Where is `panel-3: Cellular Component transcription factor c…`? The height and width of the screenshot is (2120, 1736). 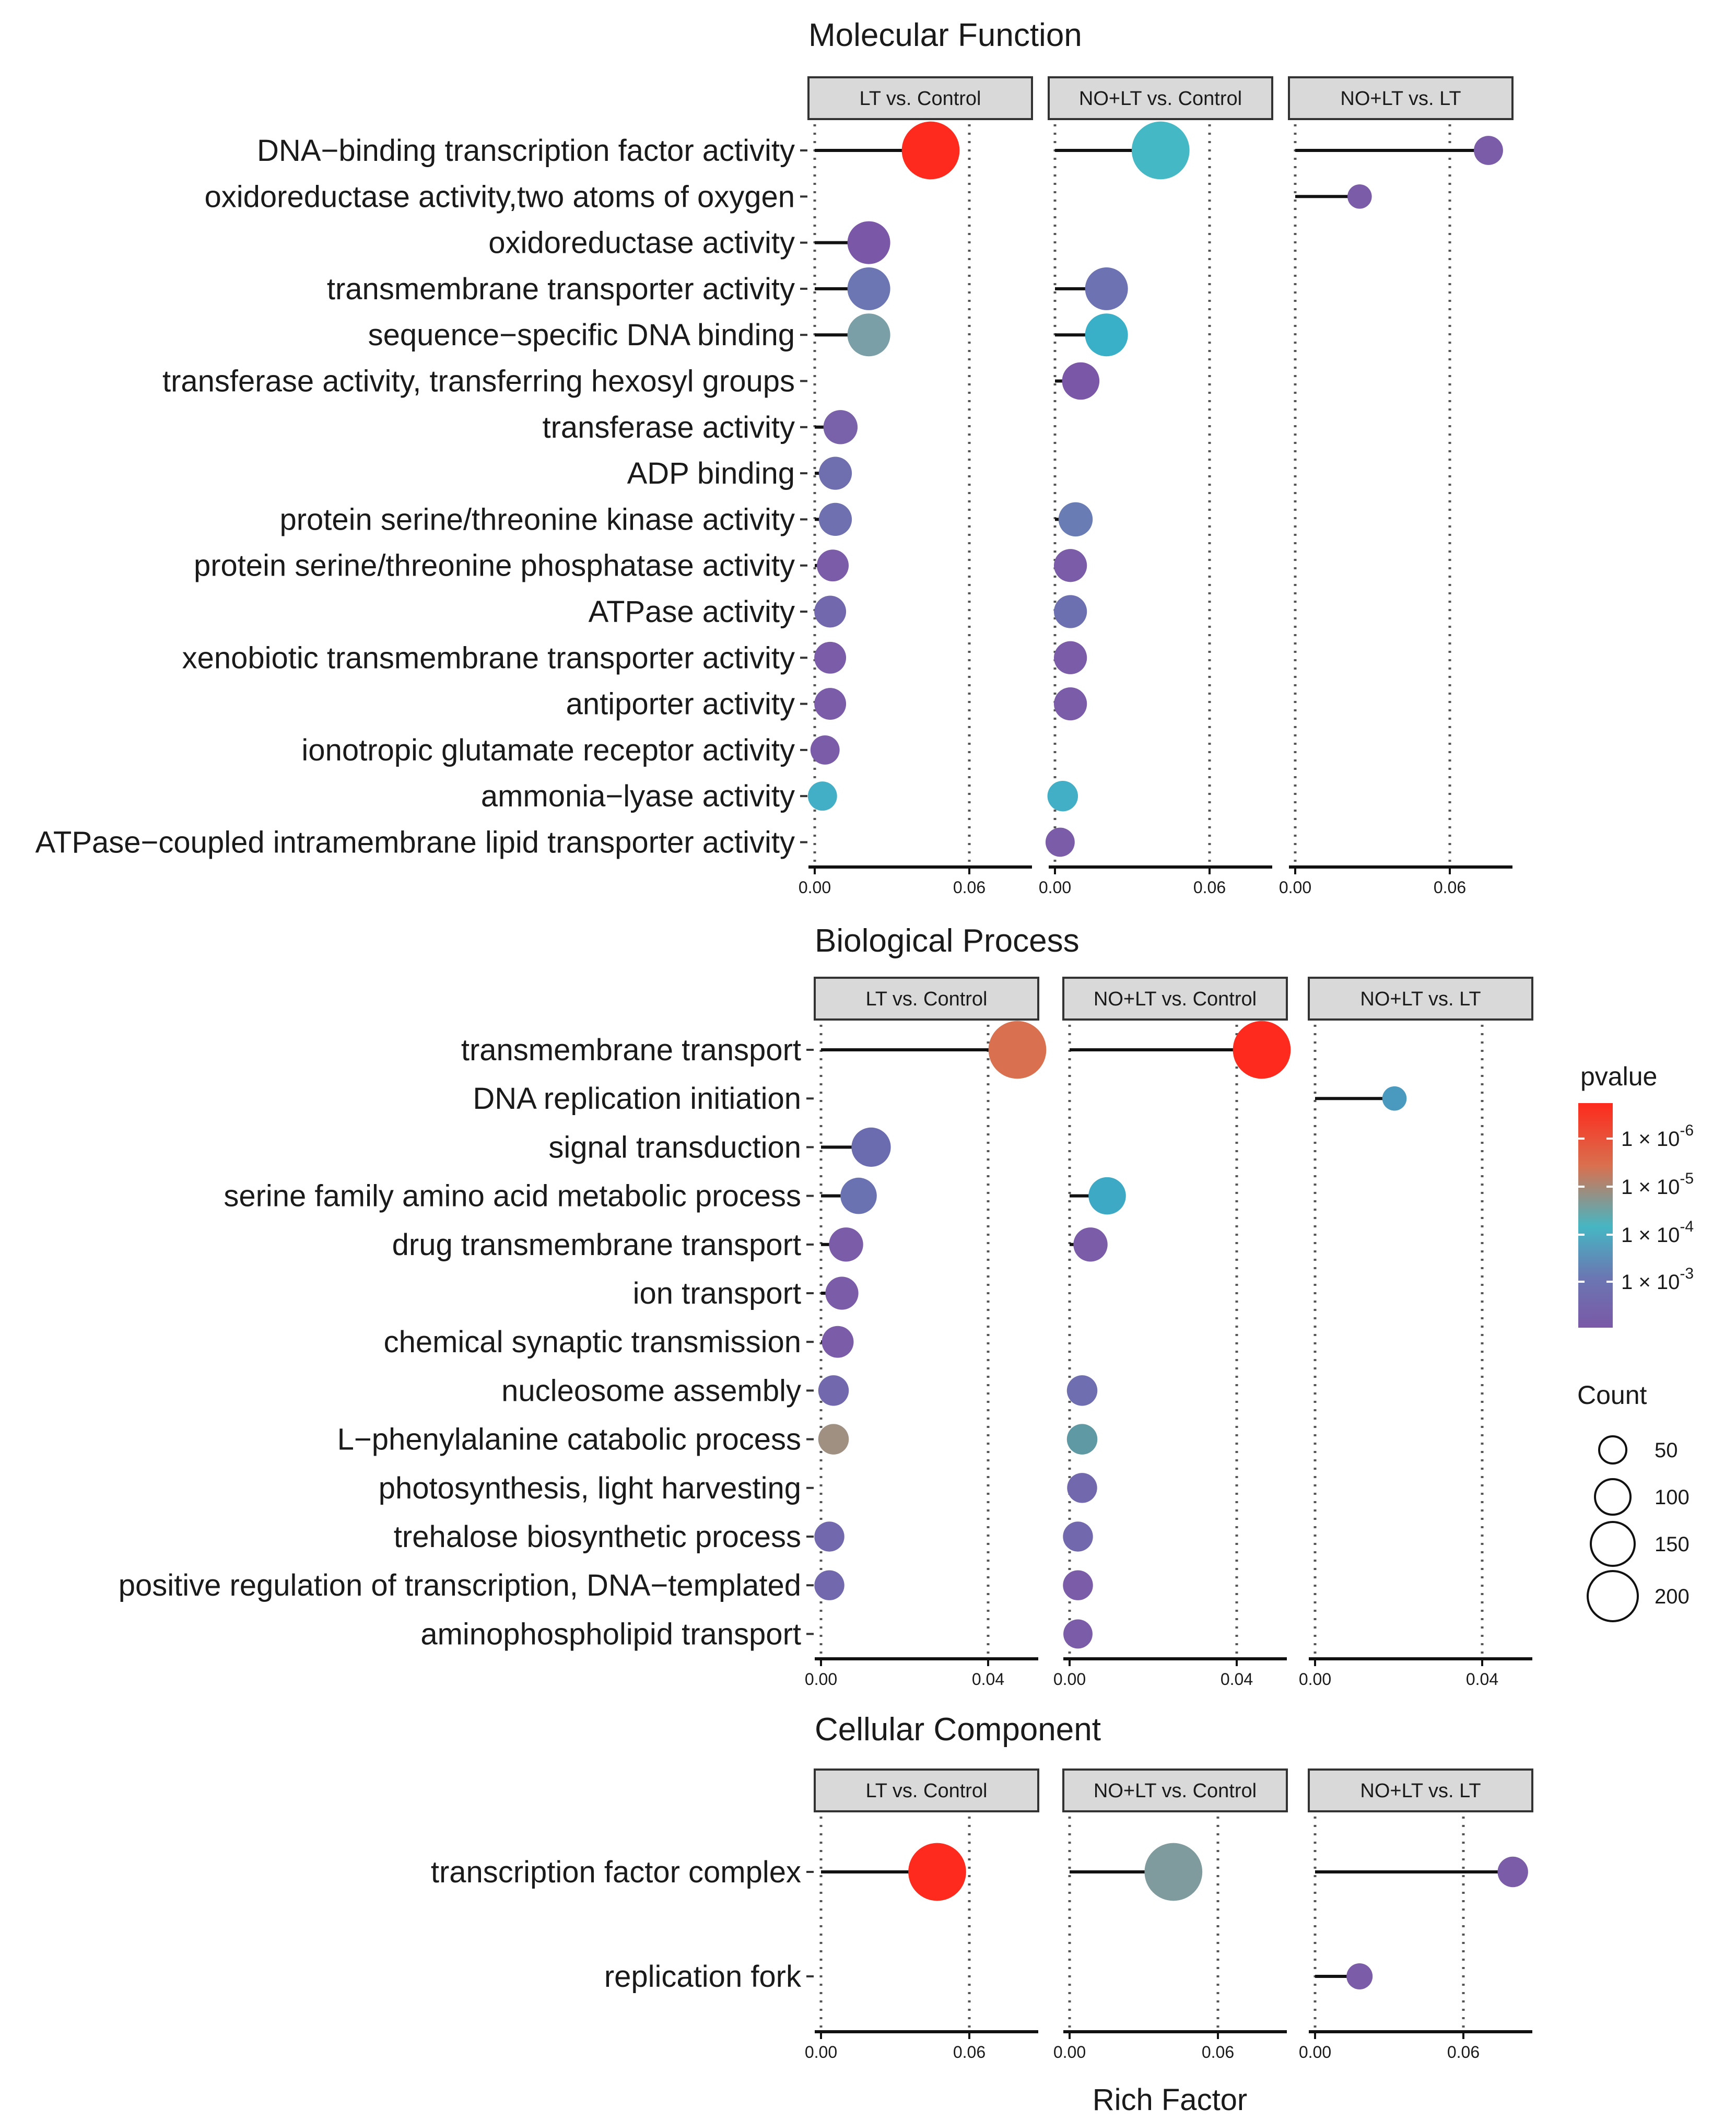
panel-3: Cellular Component transcription factor c… is located at coordinates (982, 1887).